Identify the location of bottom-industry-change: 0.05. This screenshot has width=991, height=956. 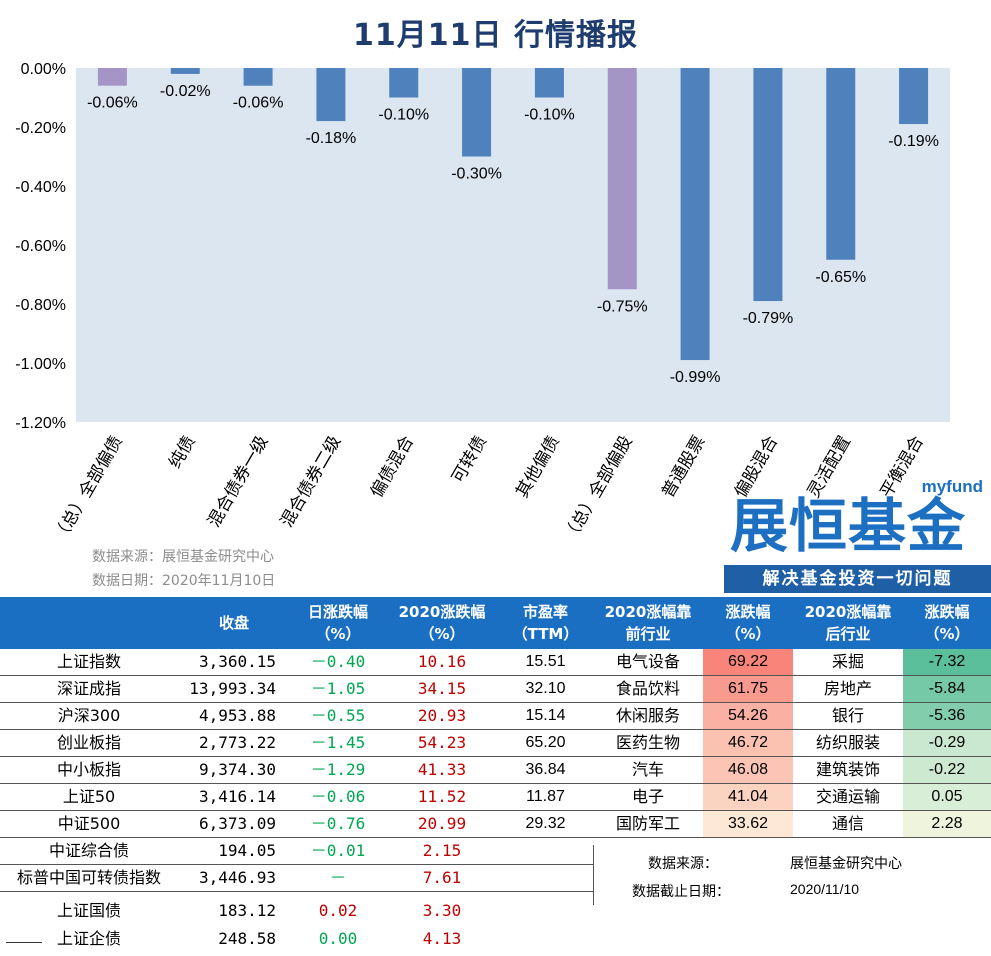
(947, 797).